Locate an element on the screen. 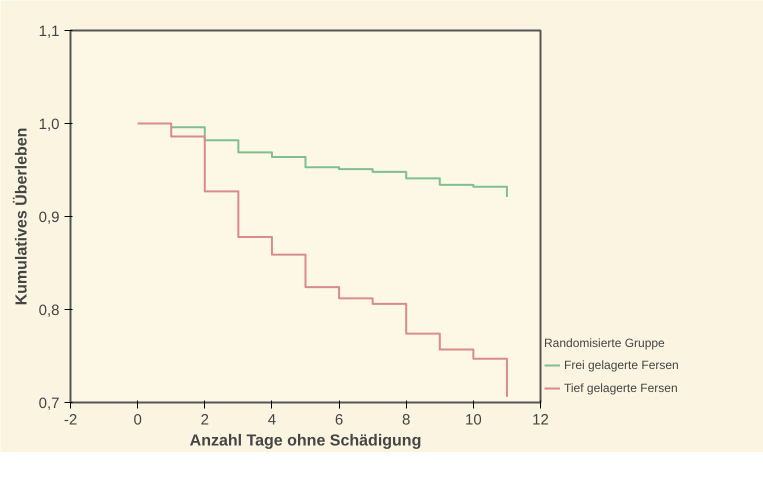  x-tick-label: 0 is located at coordinates (137, 420).